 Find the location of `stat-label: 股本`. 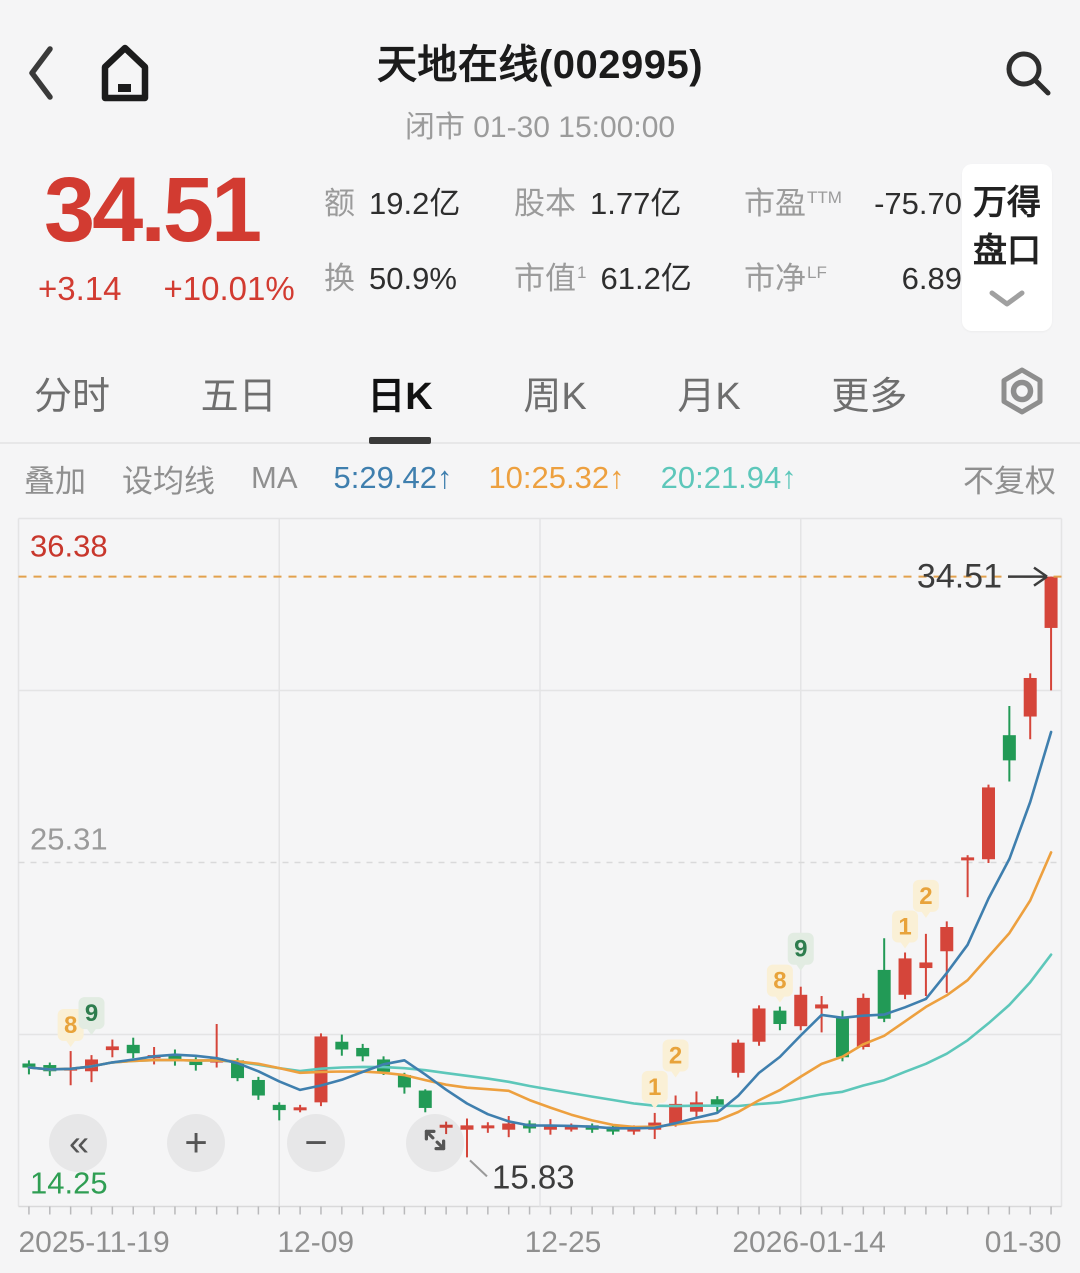

stat-label: 股本 is located at coordinates (545, 203).